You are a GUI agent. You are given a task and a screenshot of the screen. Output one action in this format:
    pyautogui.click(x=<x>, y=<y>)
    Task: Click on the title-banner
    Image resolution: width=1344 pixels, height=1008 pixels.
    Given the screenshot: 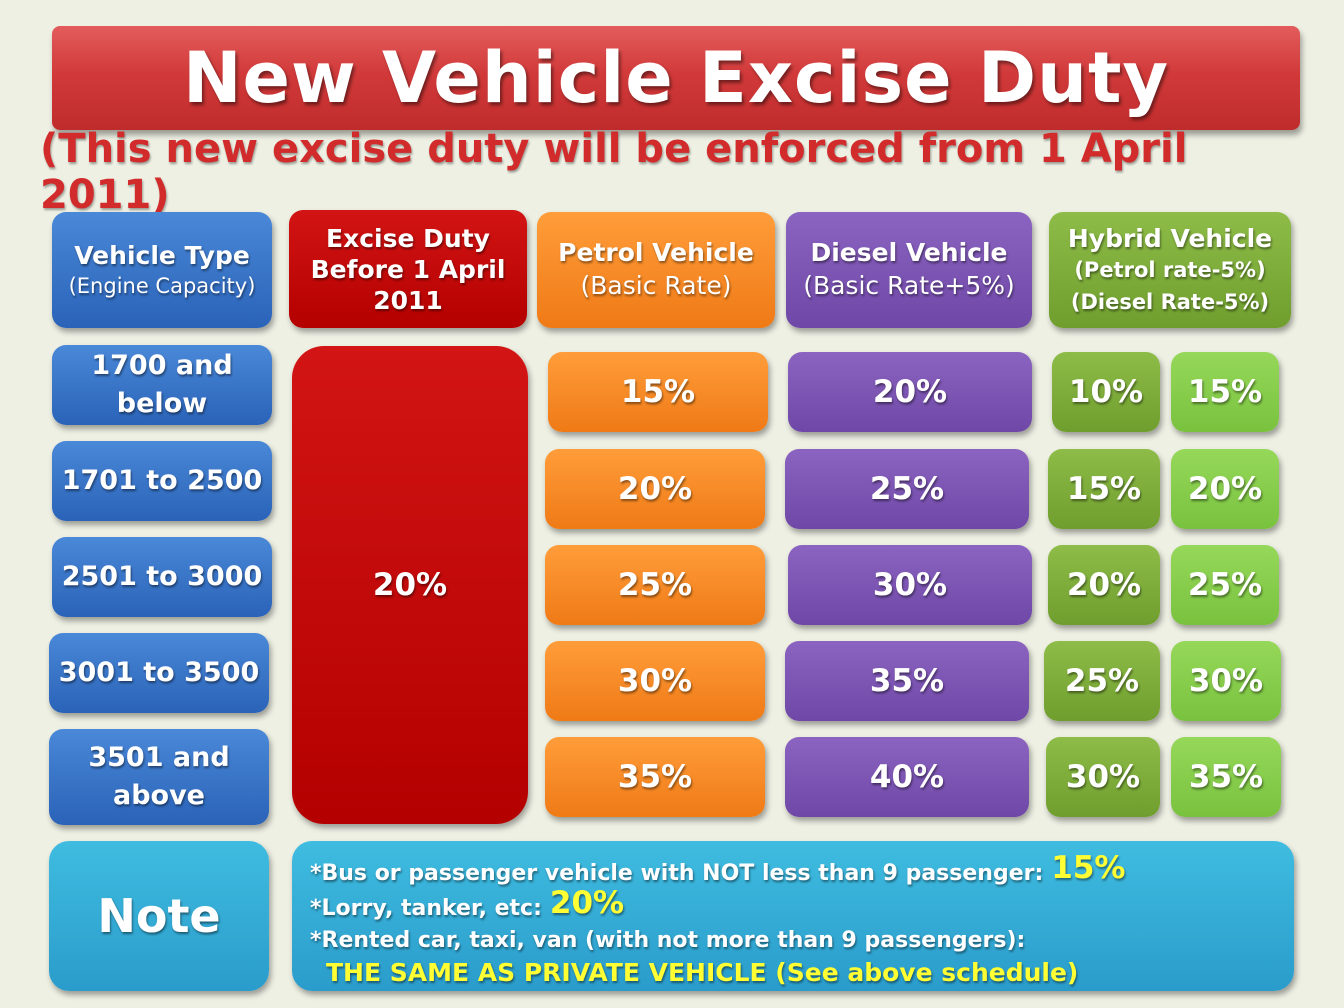 What is the action you would take?
    pyautogui.click(x=676, y=78)
    